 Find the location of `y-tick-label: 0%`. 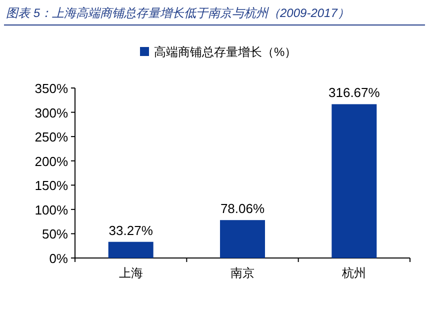

y-tick-label: 0% is located at coordinates (58, 258).